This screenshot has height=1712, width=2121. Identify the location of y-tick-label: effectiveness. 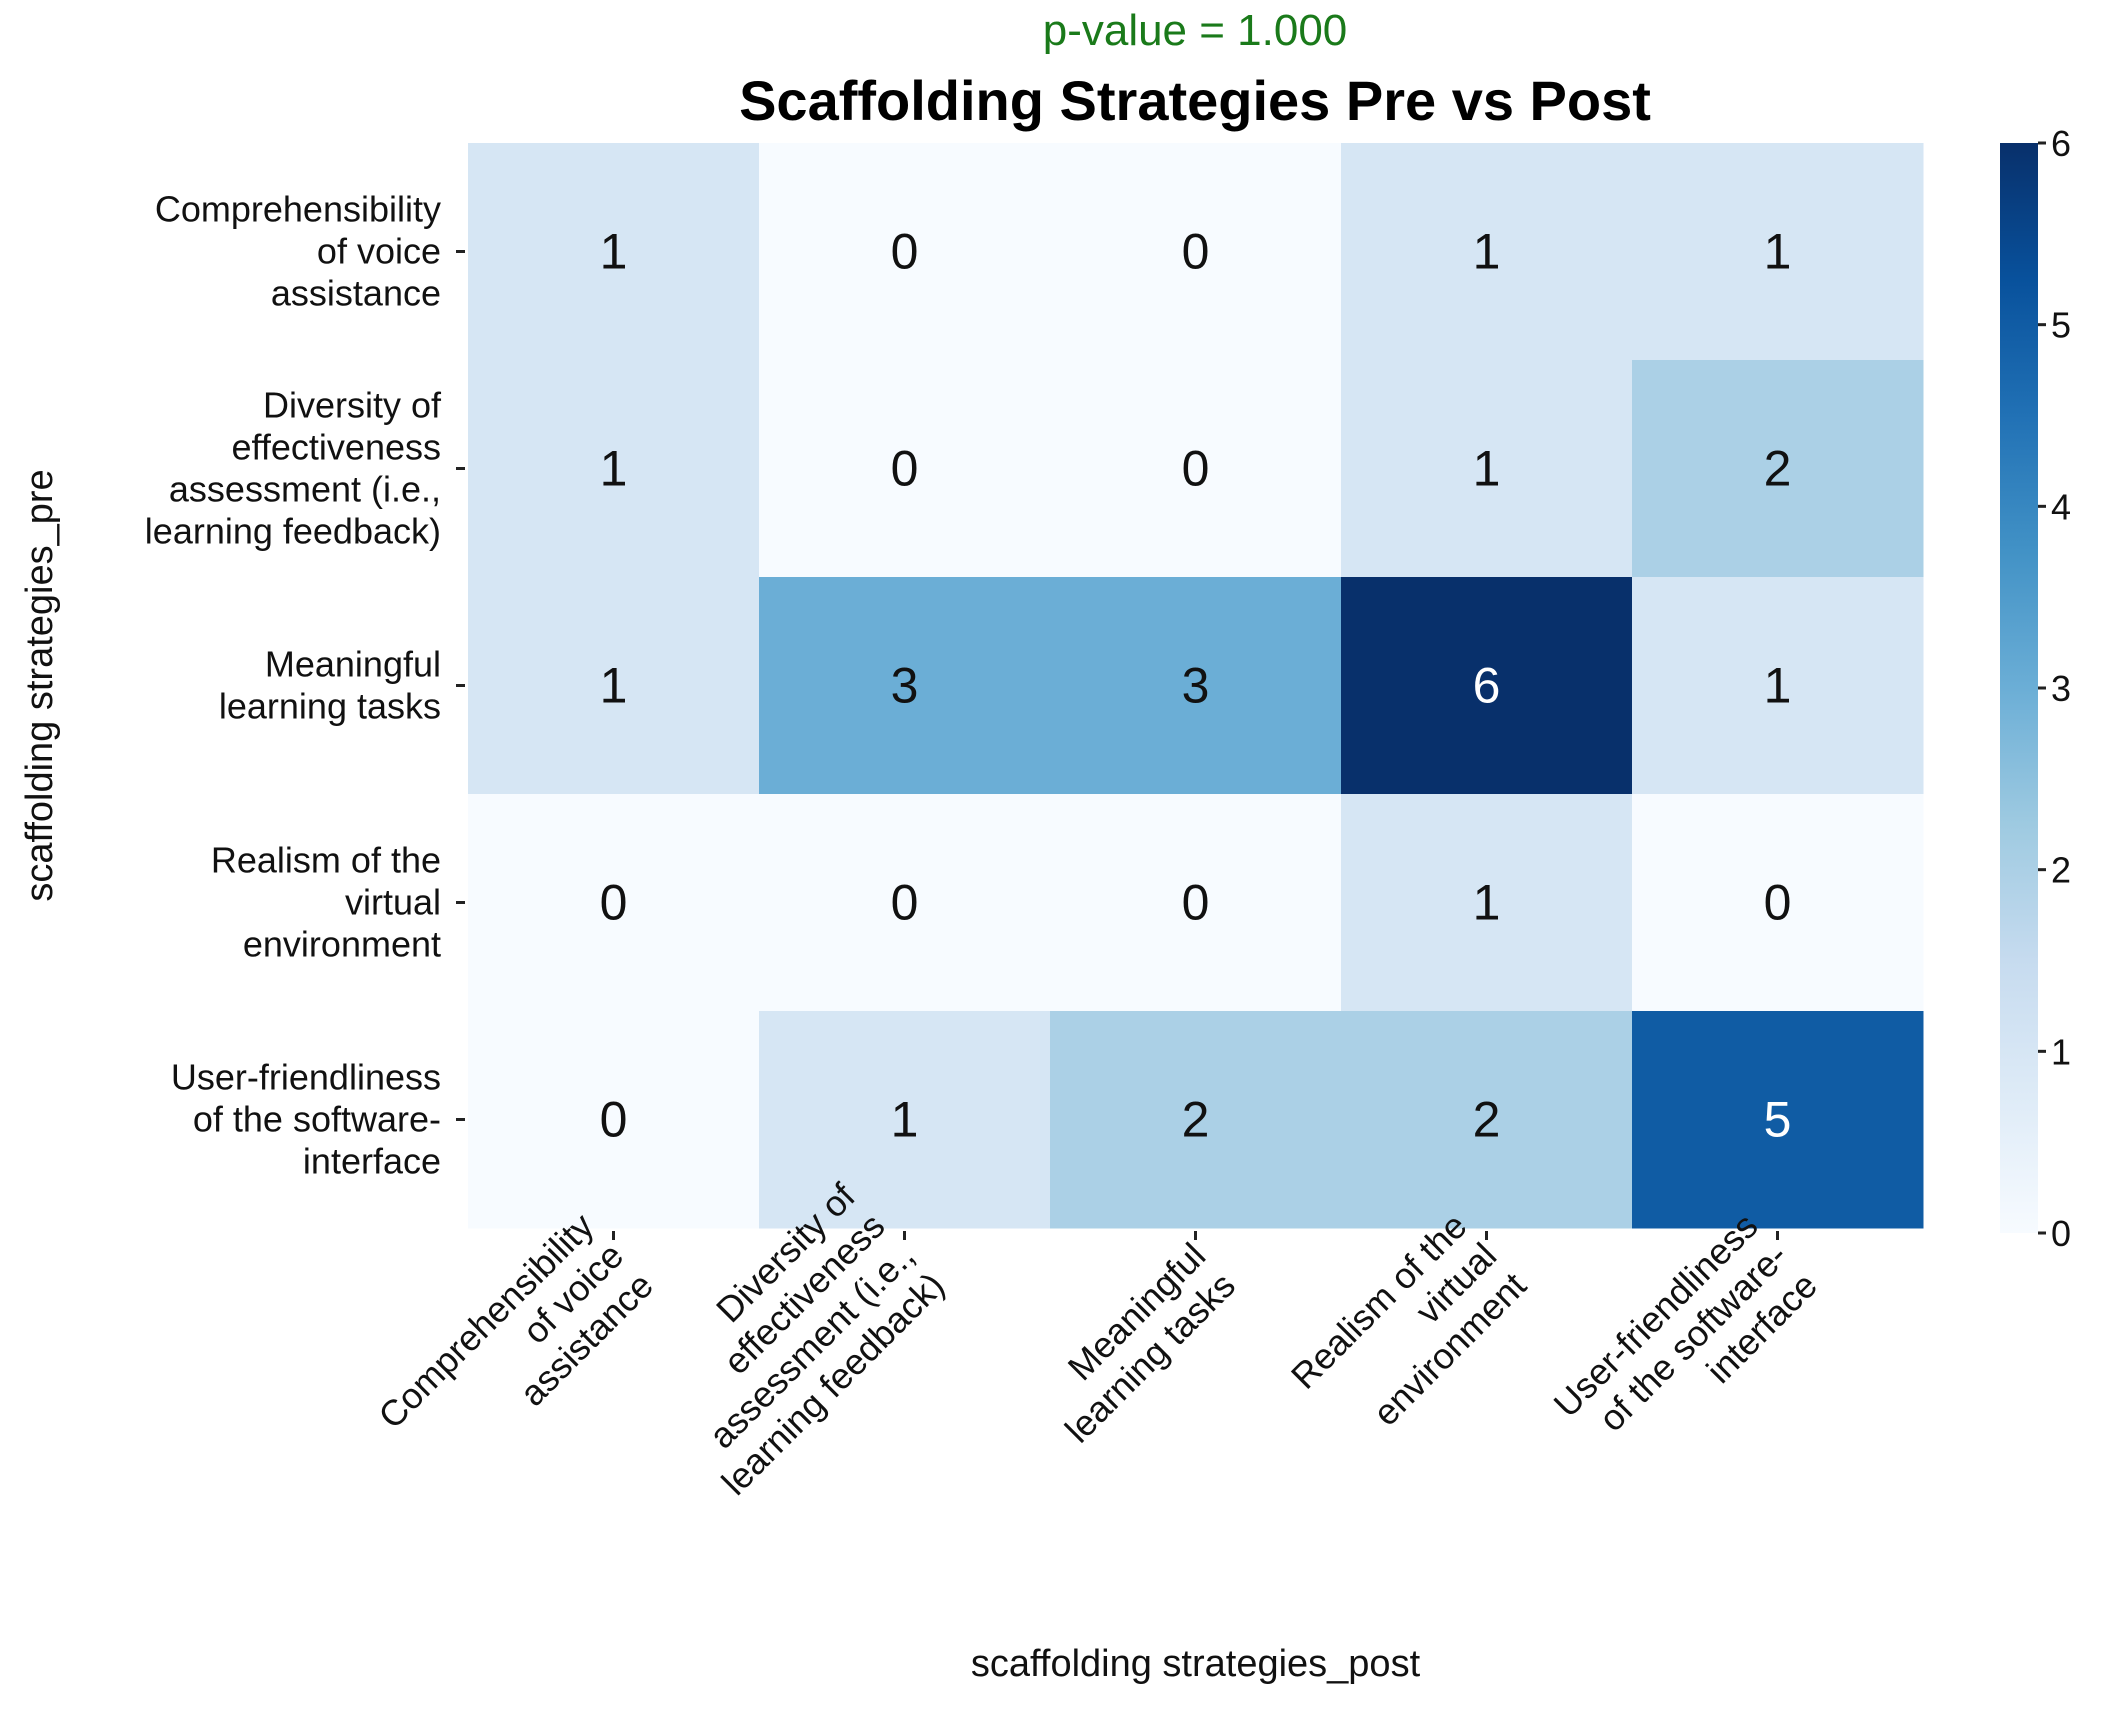
(336, 447).